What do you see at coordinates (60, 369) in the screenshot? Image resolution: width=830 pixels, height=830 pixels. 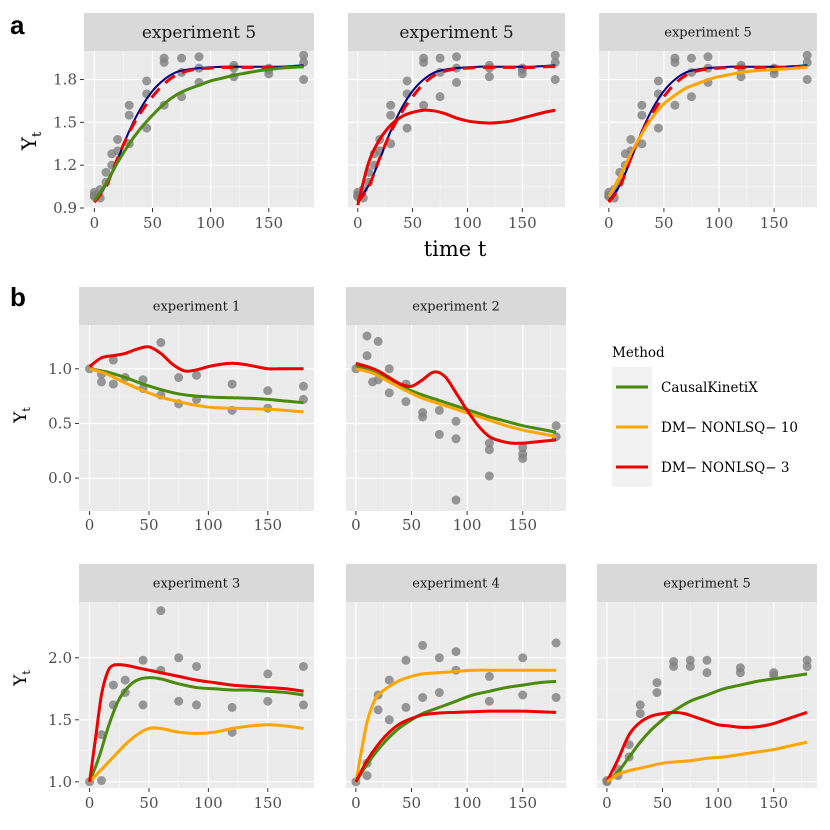 I see `y-tick-label: 1.0` at bounding box center [60, 369].